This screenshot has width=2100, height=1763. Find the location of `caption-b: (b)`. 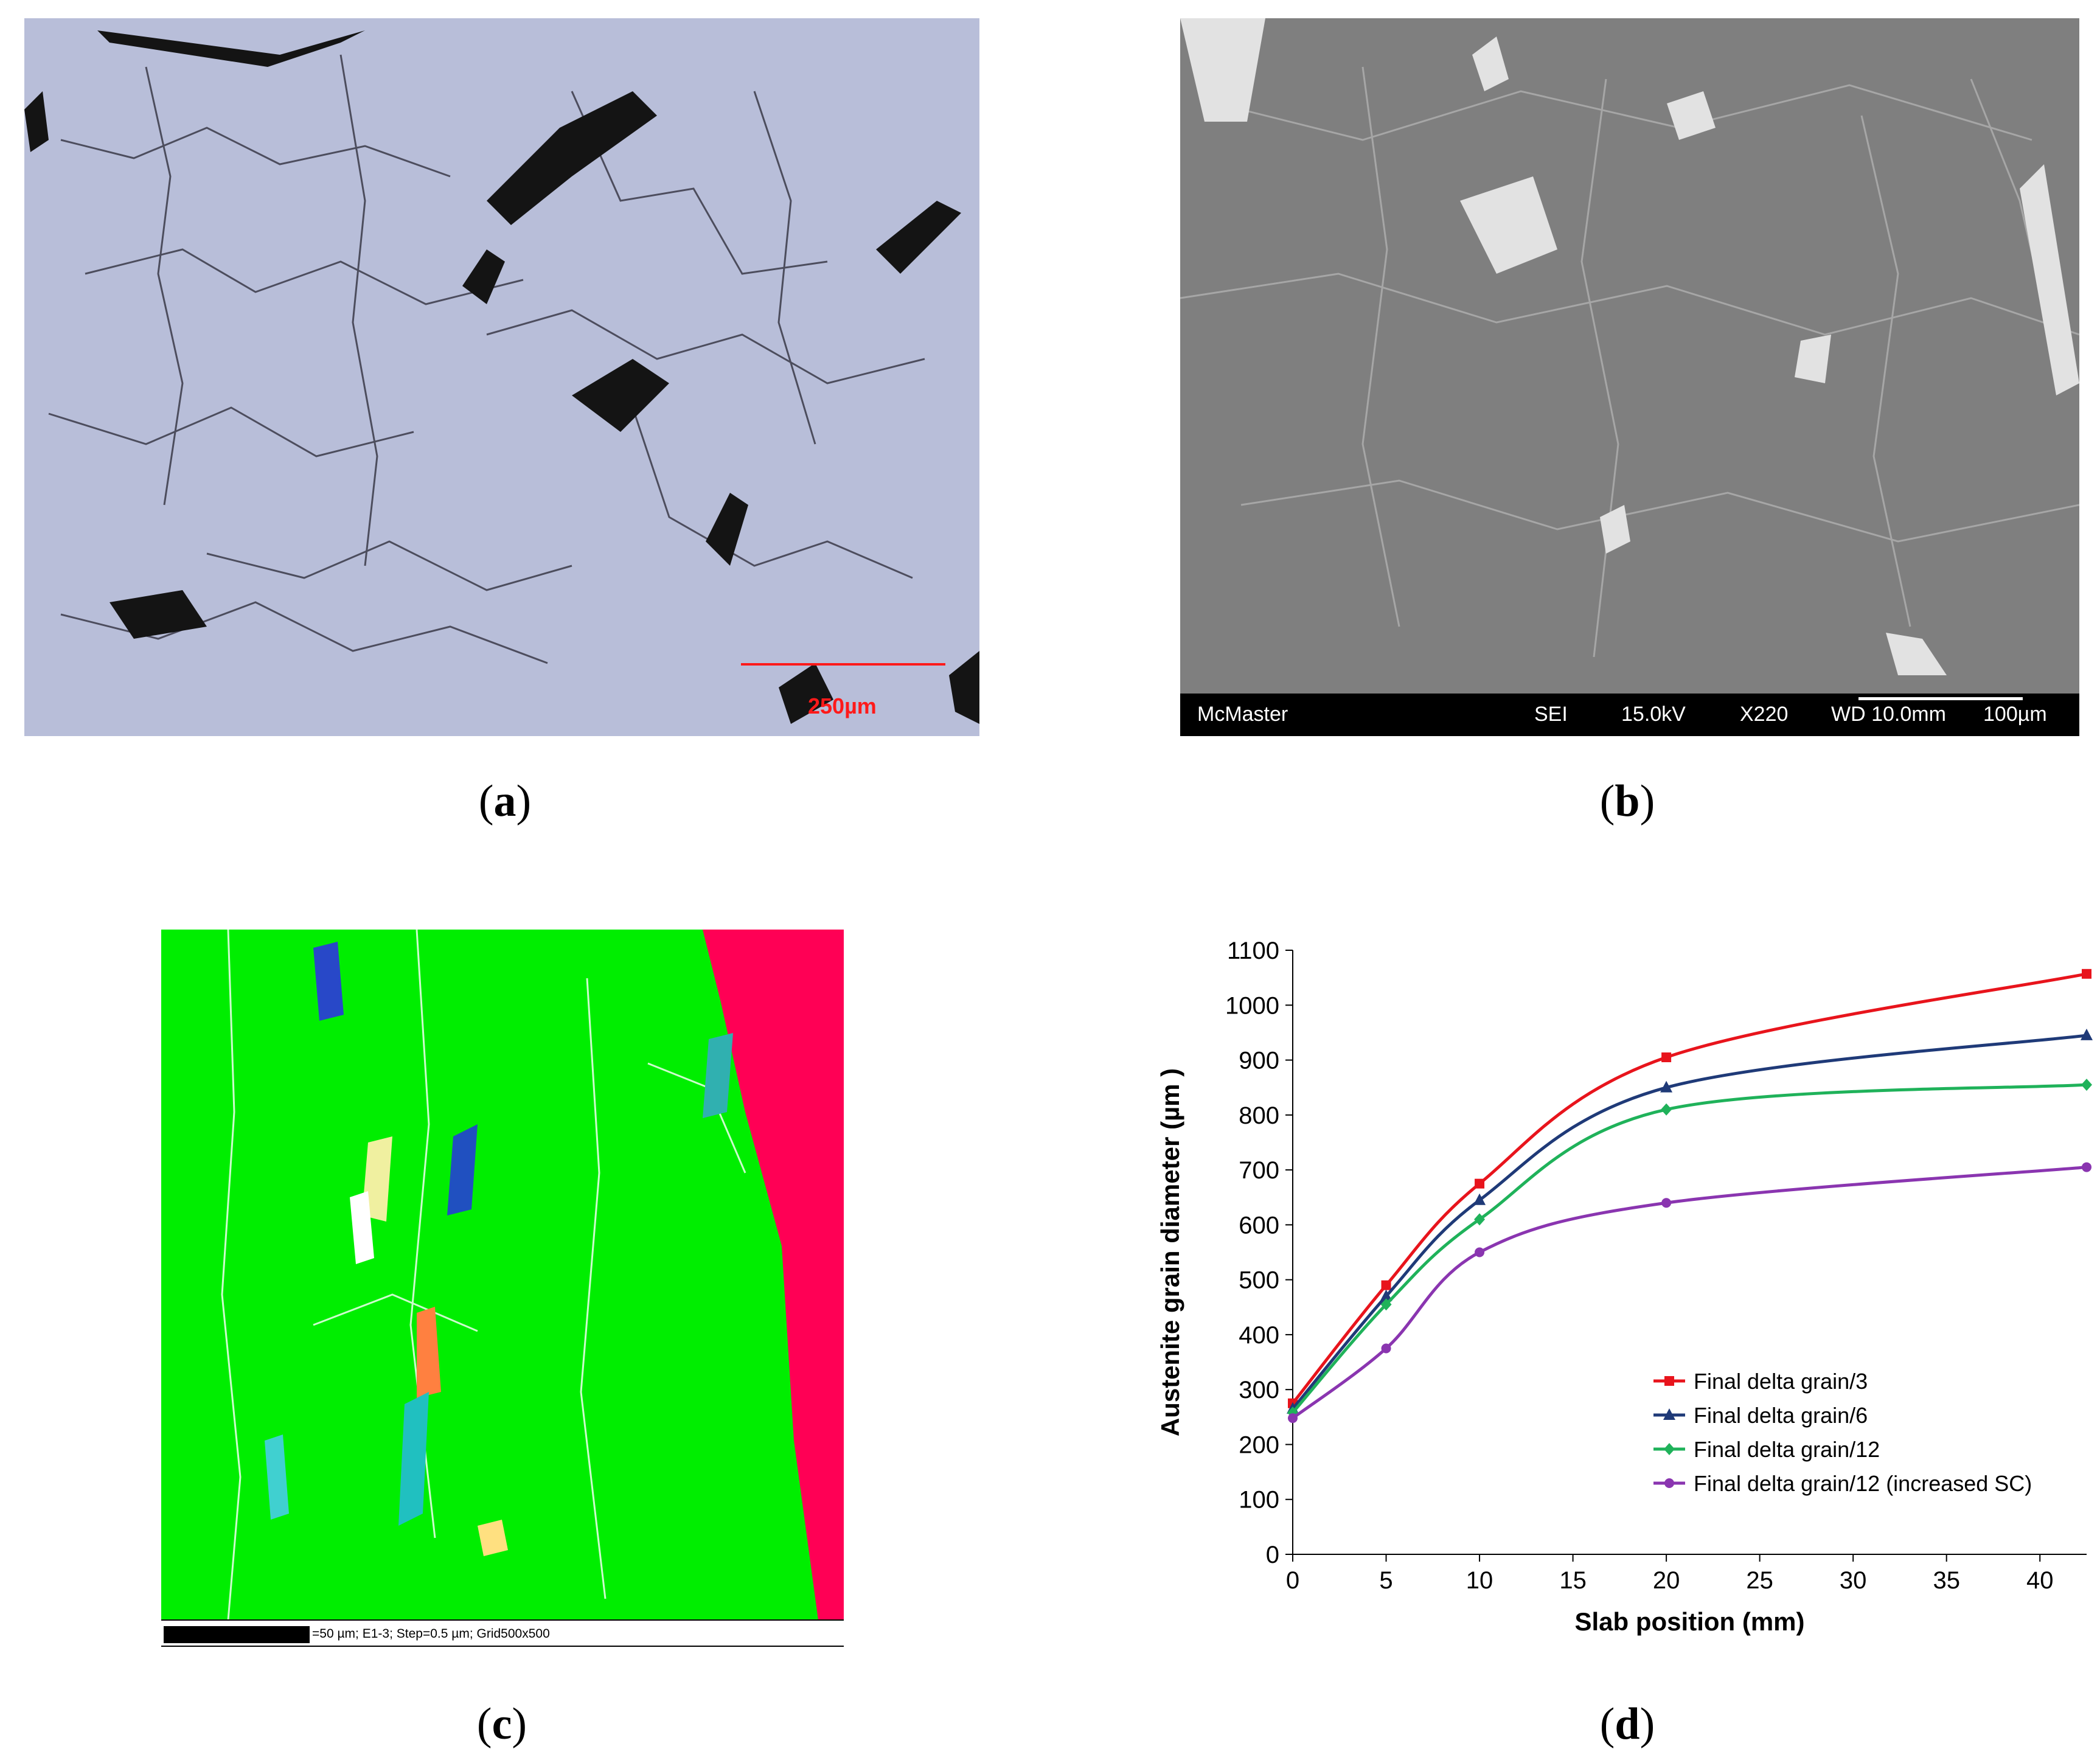

caption-b: (b) is located at coordinates (1627, 801).